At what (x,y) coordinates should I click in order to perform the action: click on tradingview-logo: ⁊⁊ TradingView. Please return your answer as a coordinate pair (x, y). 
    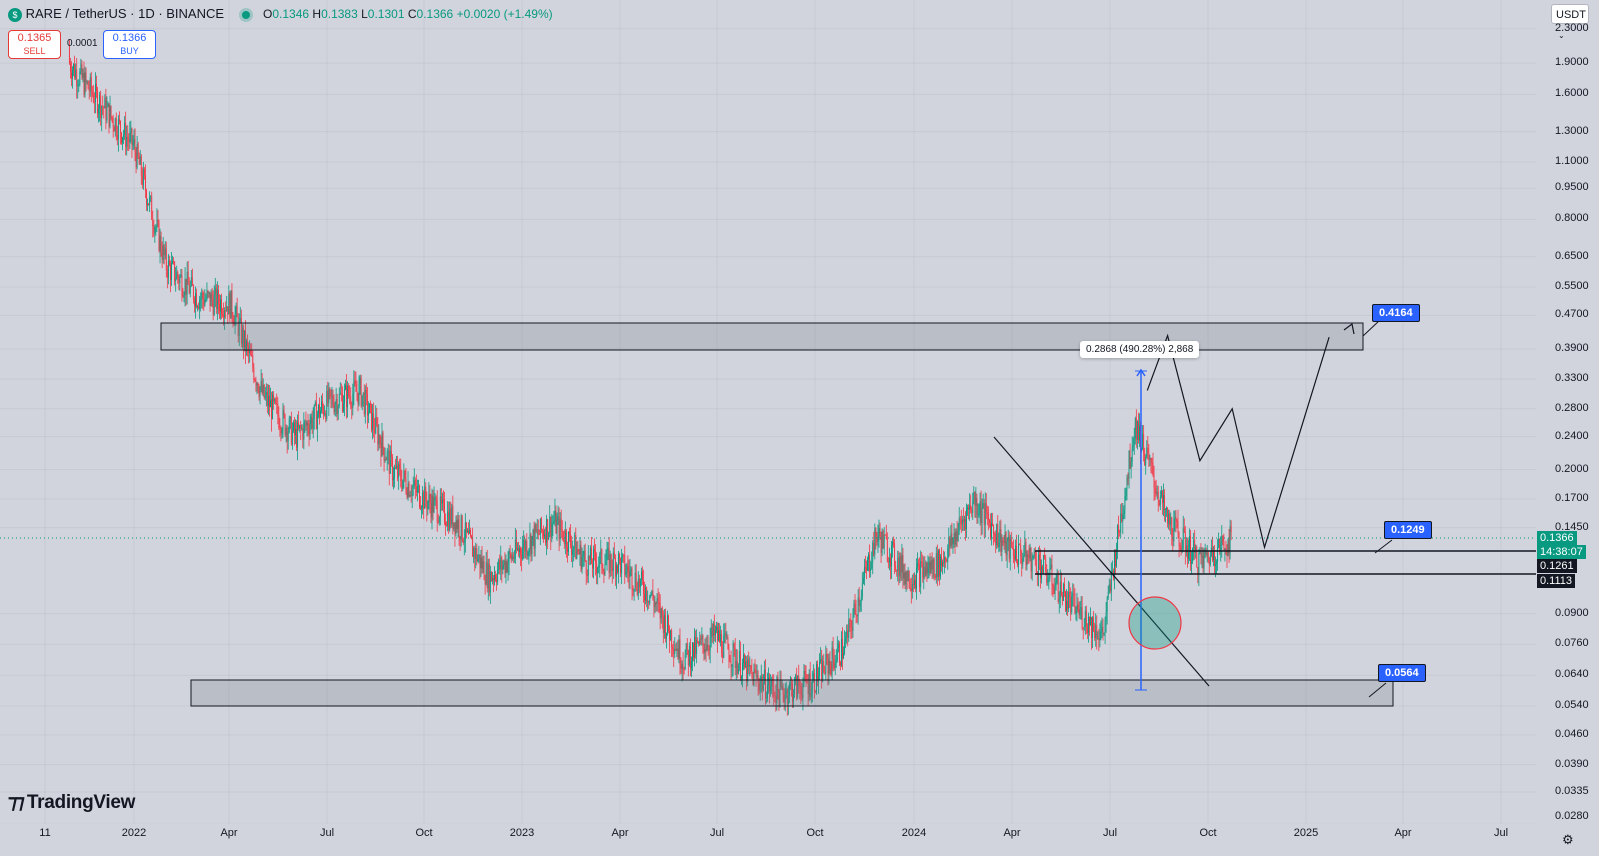
    Looking at the image, I should click on (71, 802).